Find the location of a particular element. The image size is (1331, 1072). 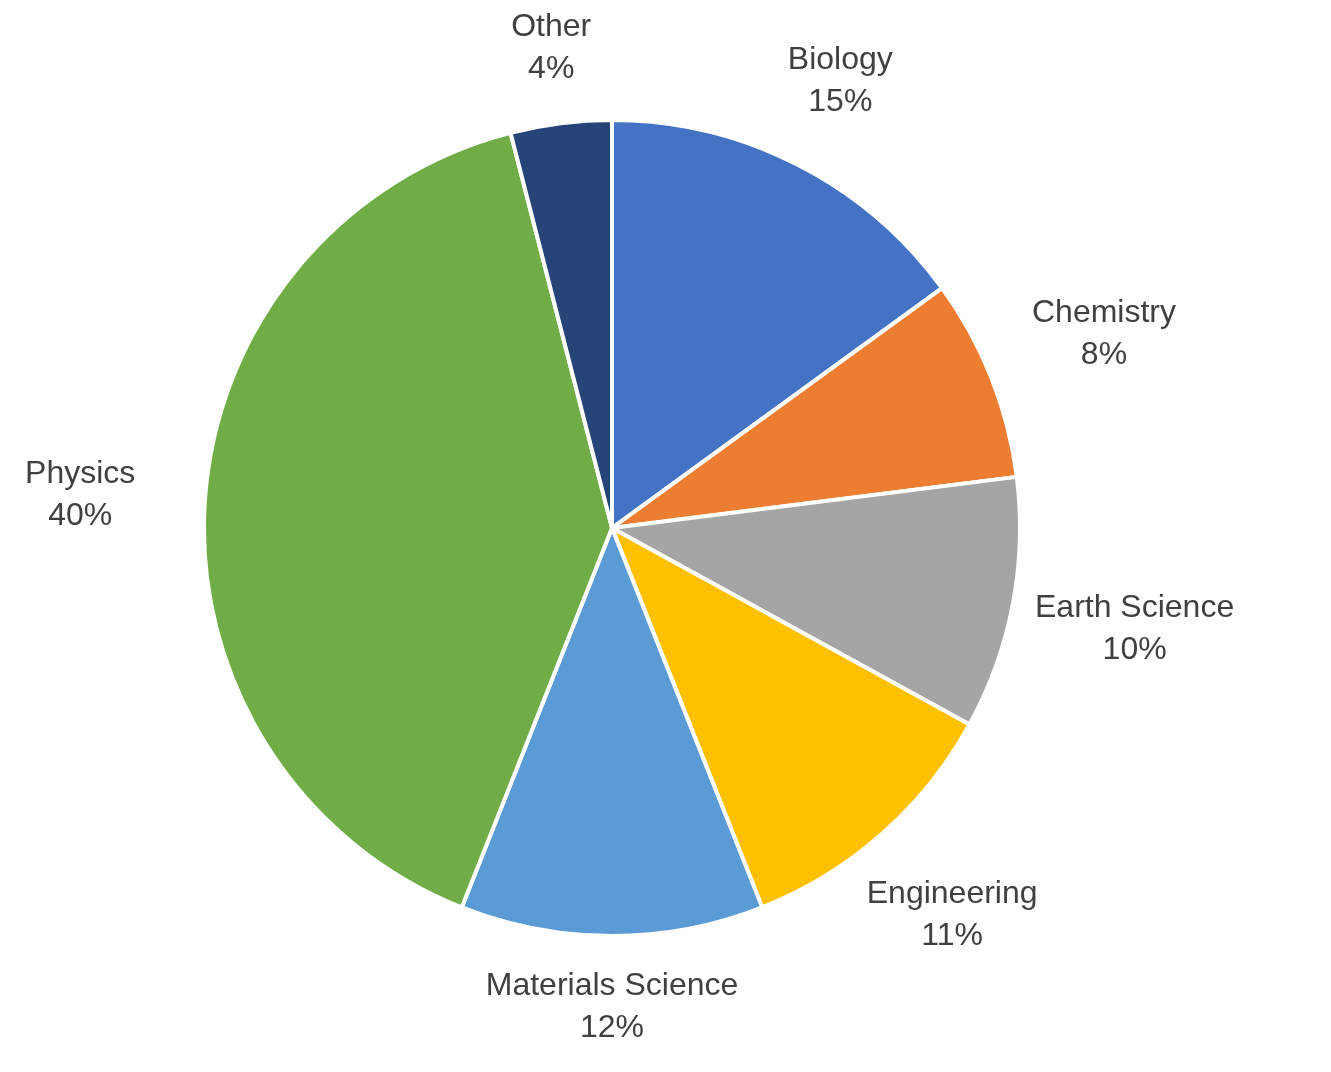

slice-label: Physics is located at coordinates (80, 472).